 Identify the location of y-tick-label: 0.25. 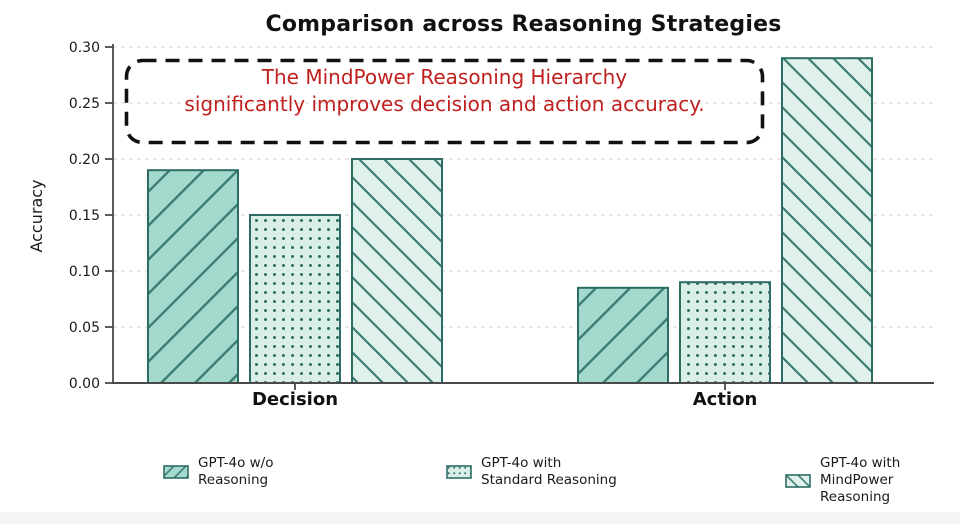
(84, 104).